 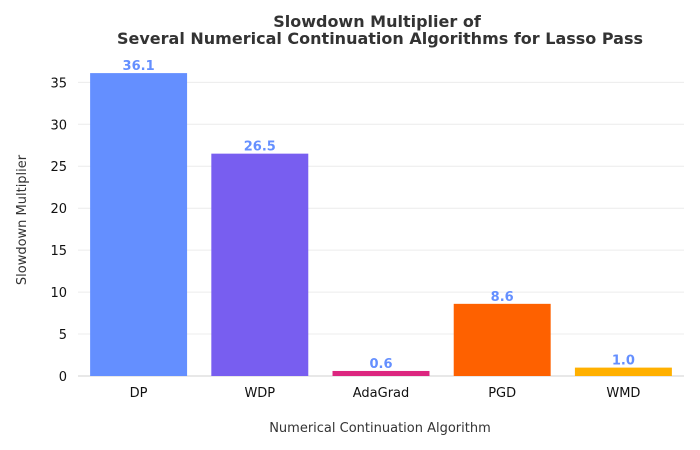 I want to click on data-label-wmd: 1.0, so click(x=623, y=361).